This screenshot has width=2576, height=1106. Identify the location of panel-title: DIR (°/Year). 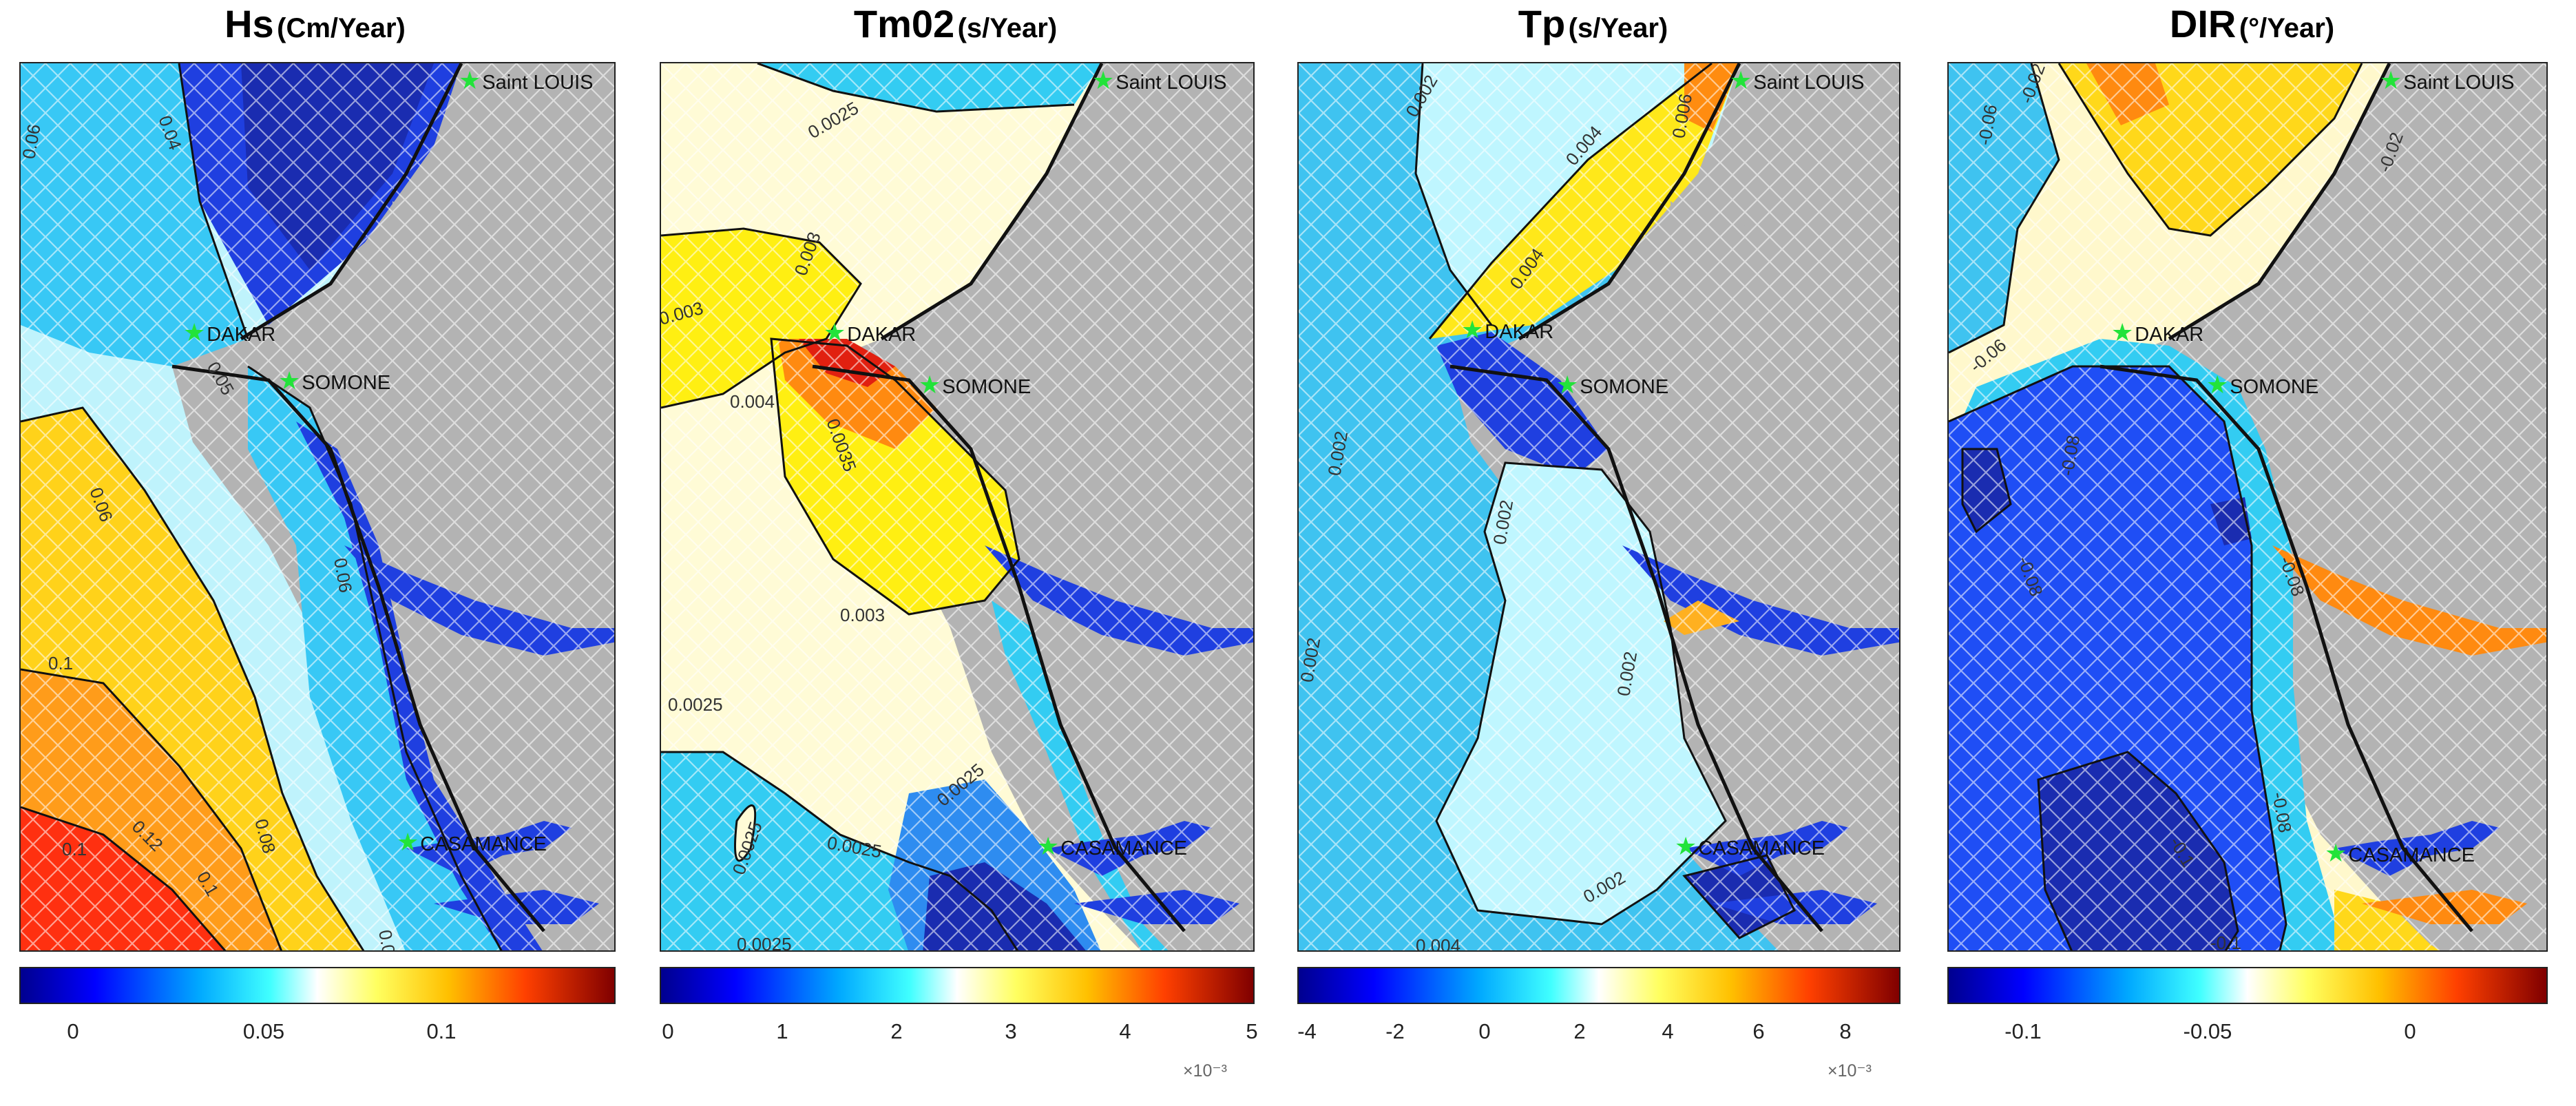
(2252, 23).